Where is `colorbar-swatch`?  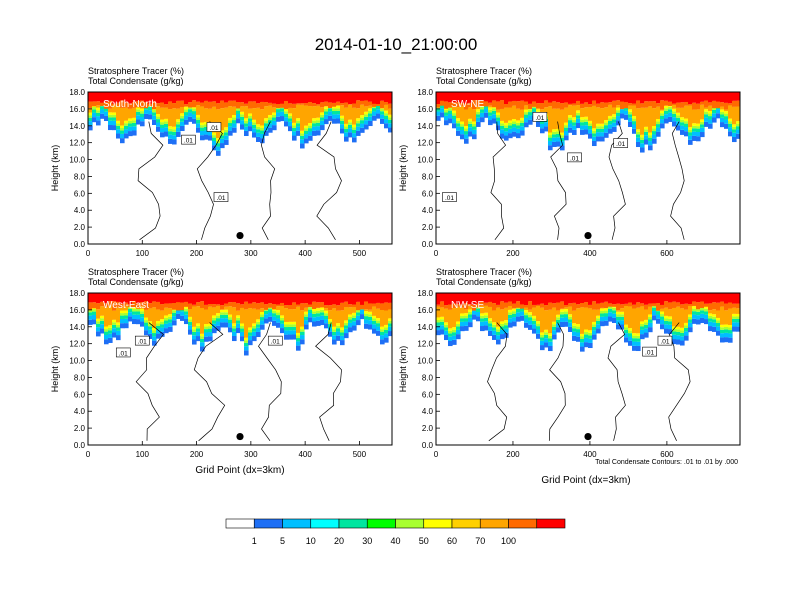
colorbar-swatch is located at coordinates (353, 523).